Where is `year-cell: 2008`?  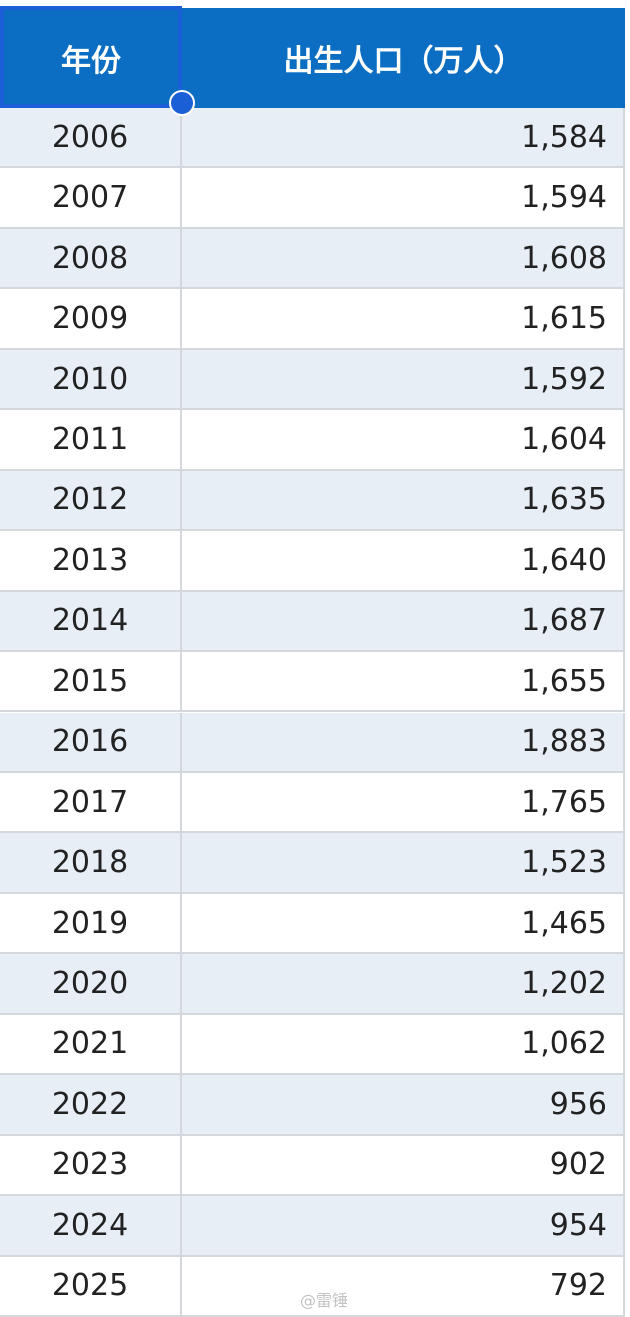
year-cell: 2008 is located at coordinates (91, 259).